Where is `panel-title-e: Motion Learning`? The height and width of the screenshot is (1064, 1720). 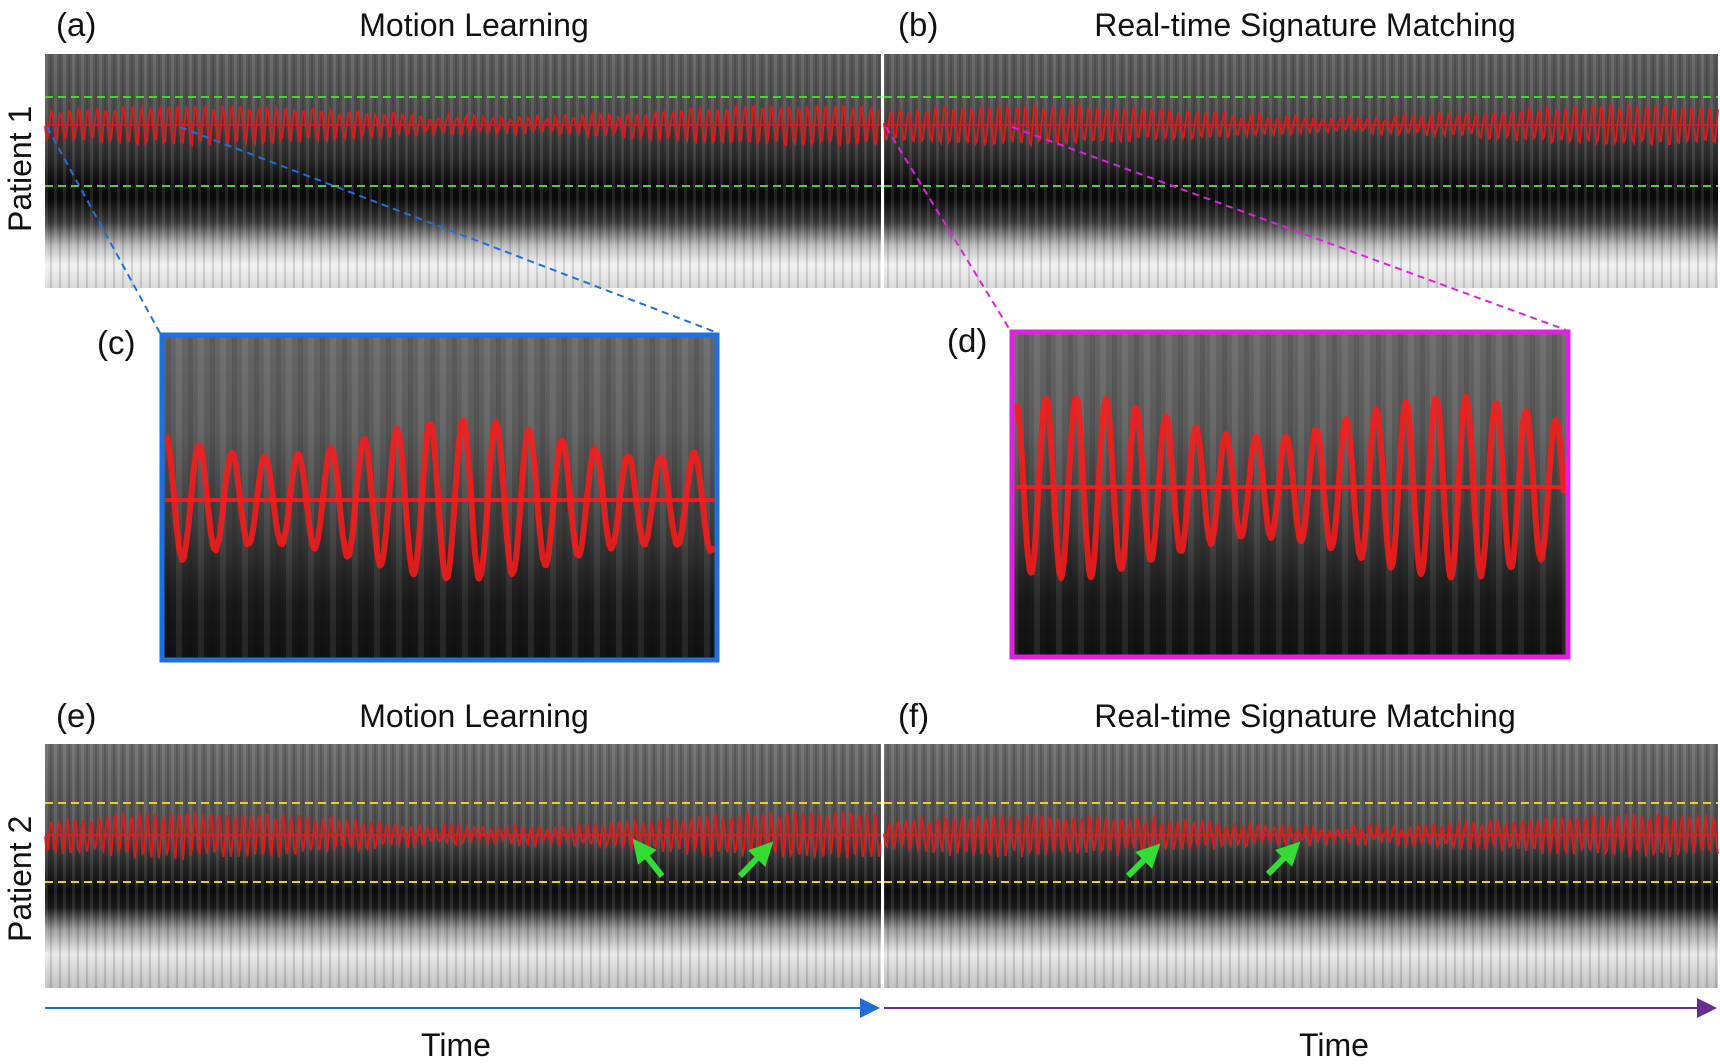
panel-title-e: Motion Learning is located at coordinates (474, 716).